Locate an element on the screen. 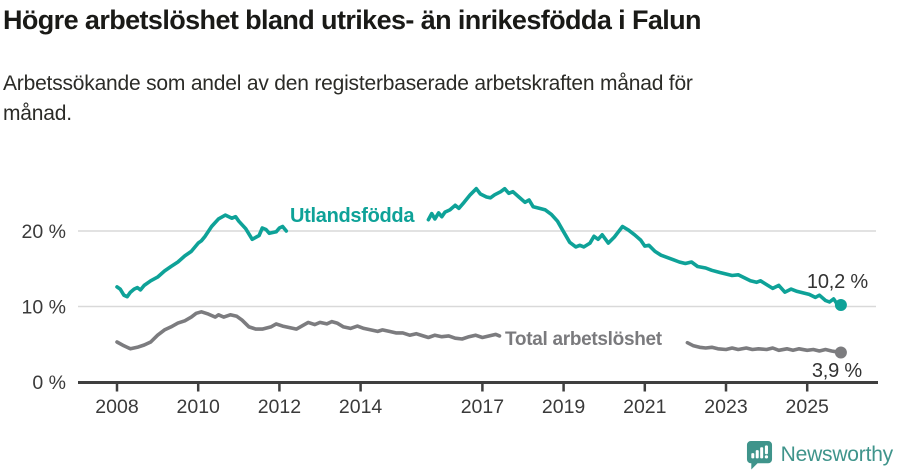 The height and width of the screenshot is (474, 900). series-line-utlandsfodda-seg2 is located at coordinates (634, 246).